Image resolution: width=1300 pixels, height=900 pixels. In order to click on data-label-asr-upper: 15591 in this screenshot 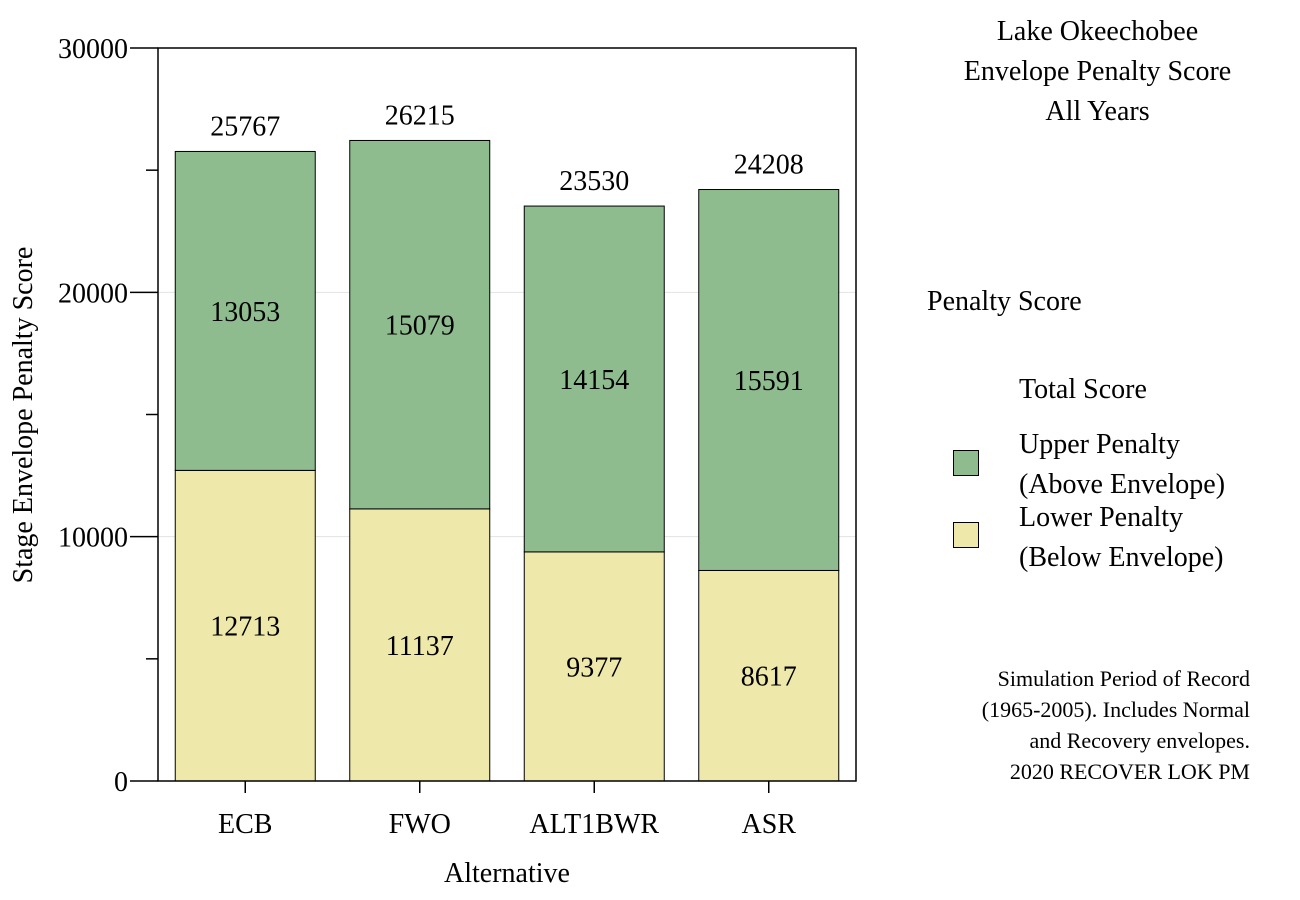, I will do `click(769, 381)`.